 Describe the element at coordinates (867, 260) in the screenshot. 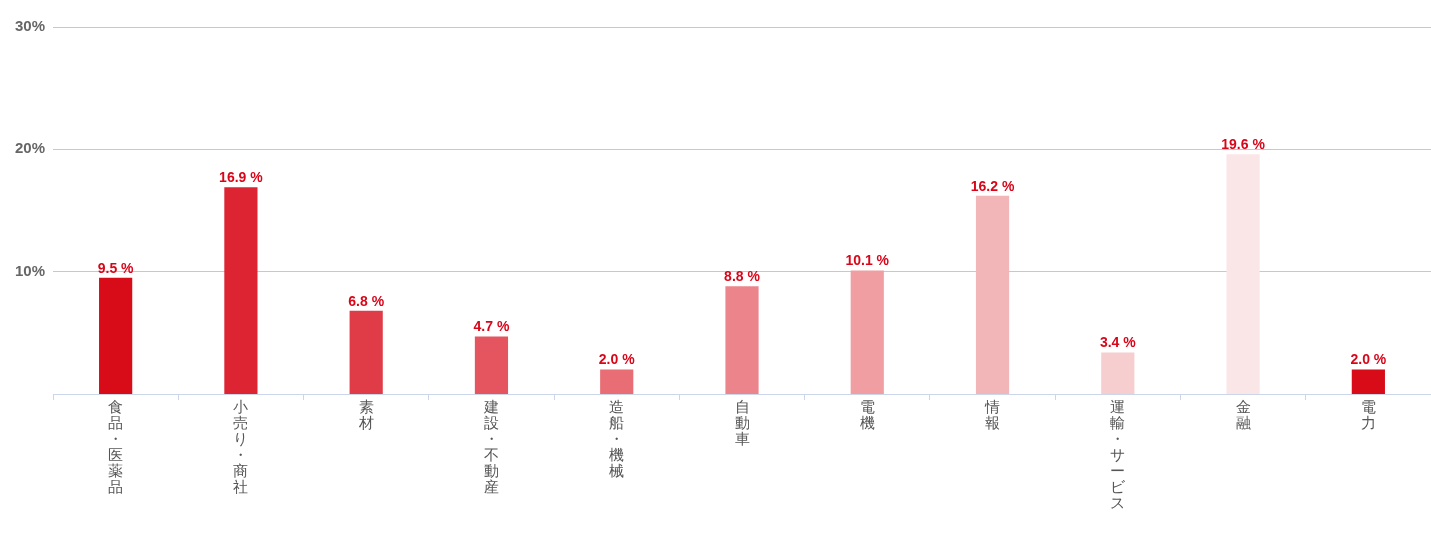

I see `data-label: 10.1 %` at that location.